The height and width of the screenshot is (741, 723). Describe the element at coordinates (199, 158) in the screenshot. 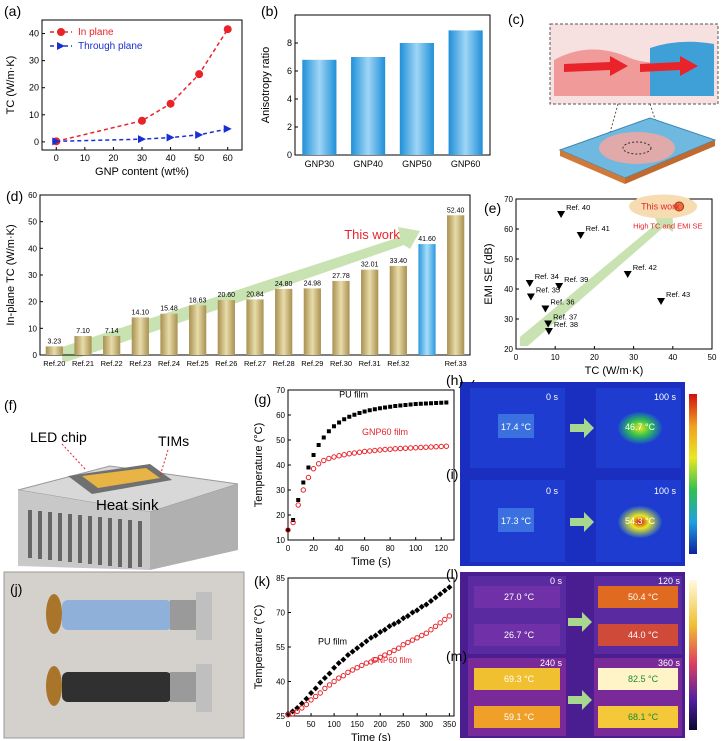

I see `x-tick-label: 50` at that location.